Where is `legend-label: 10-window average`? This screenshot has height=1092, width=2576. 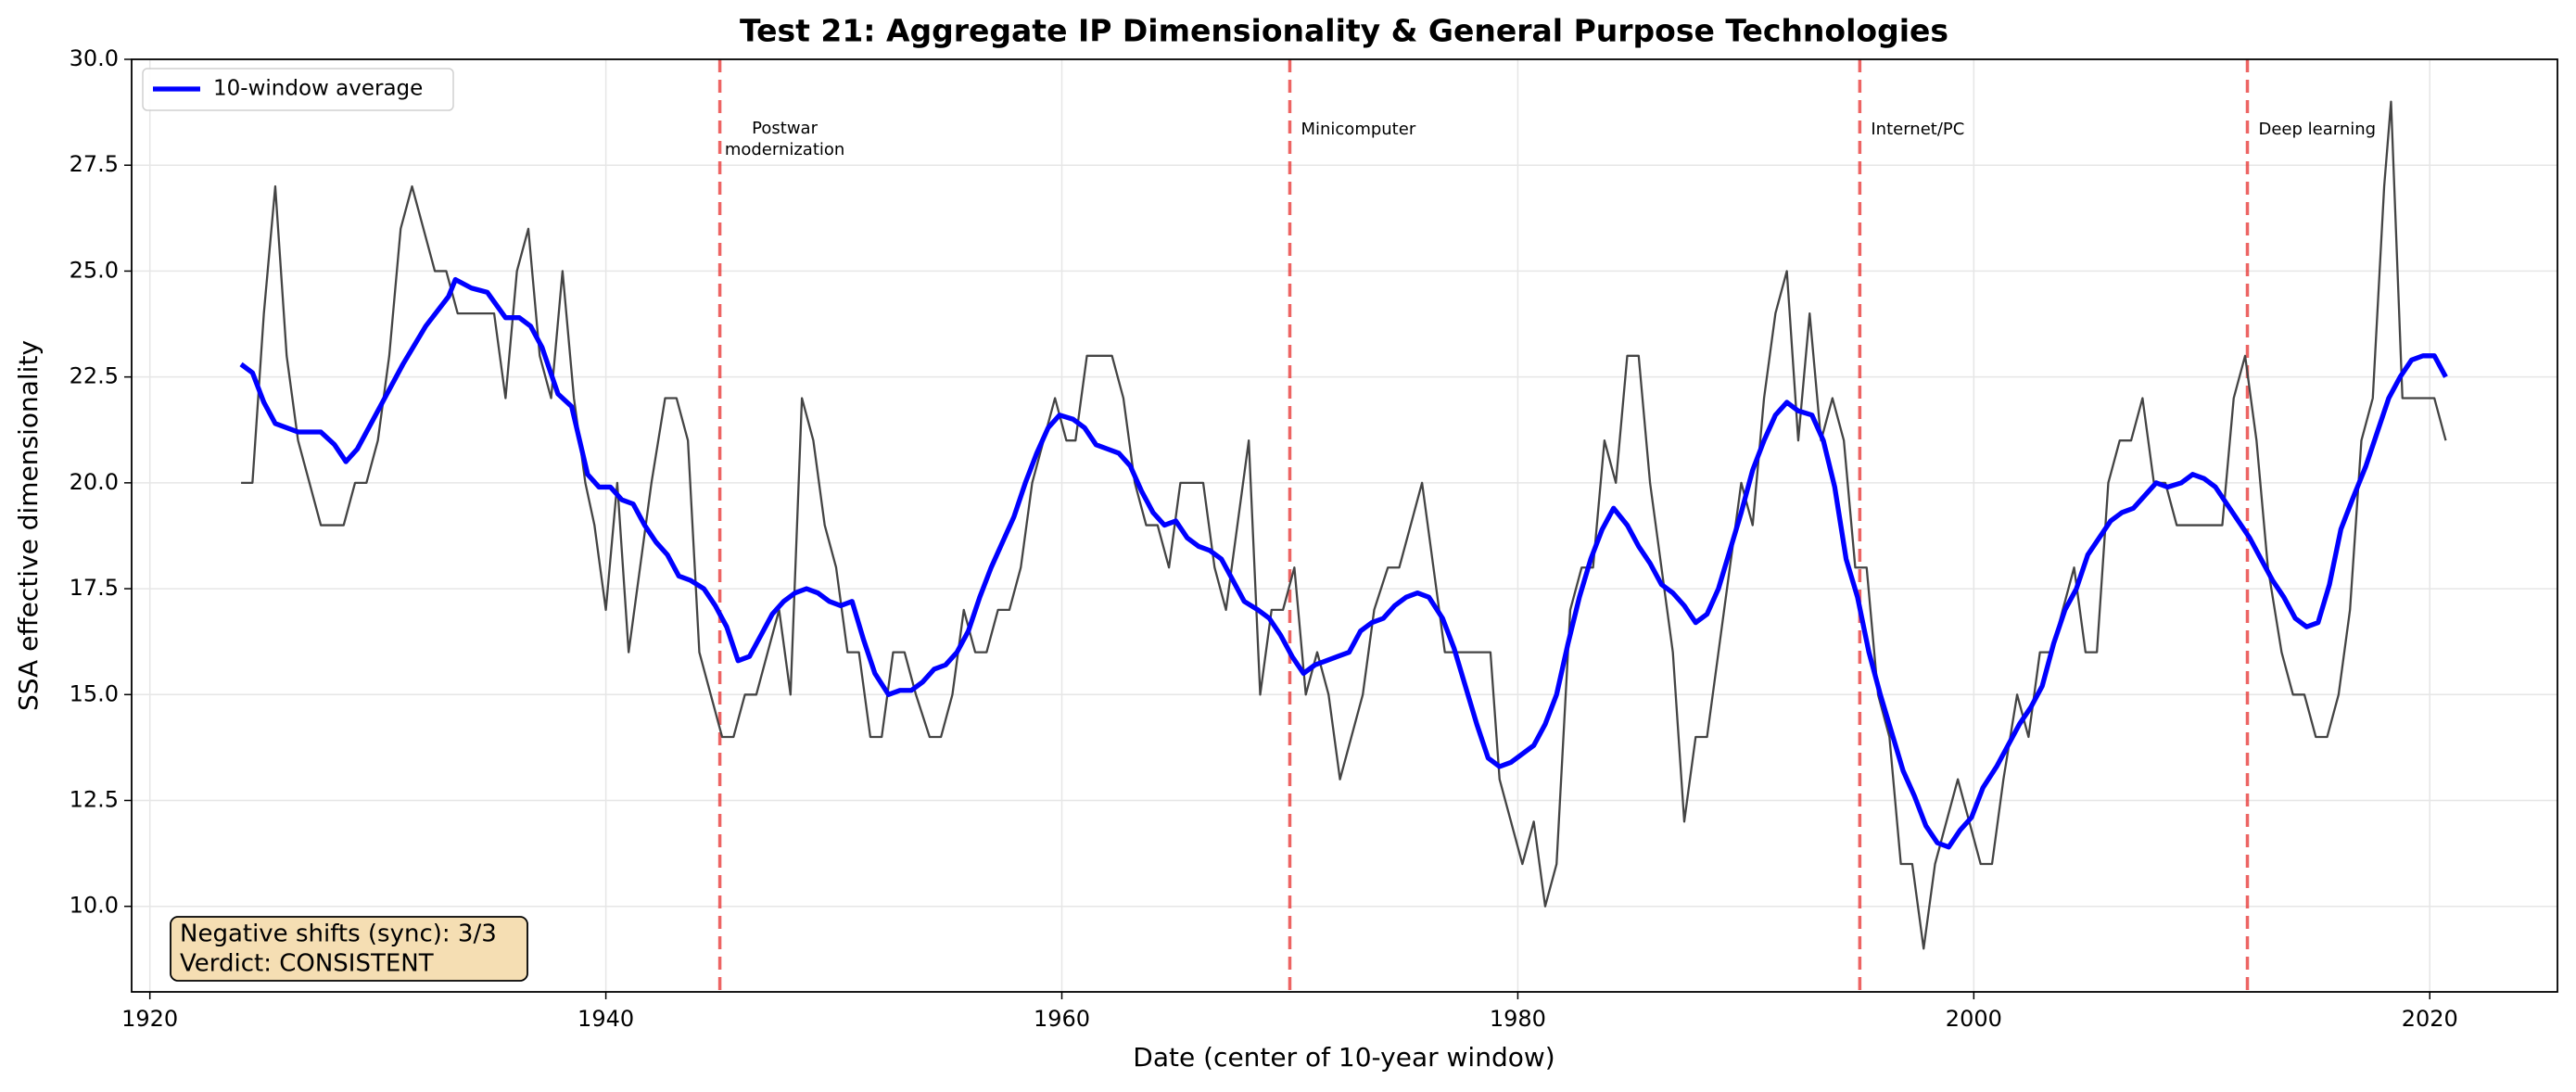
legend-label: 10-window average is located at coordinates (318, 89).